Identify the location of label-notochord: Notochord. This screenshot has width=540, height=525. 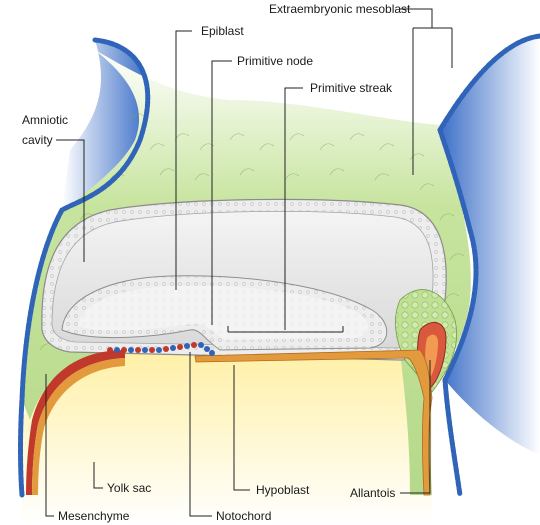
(243, 516).